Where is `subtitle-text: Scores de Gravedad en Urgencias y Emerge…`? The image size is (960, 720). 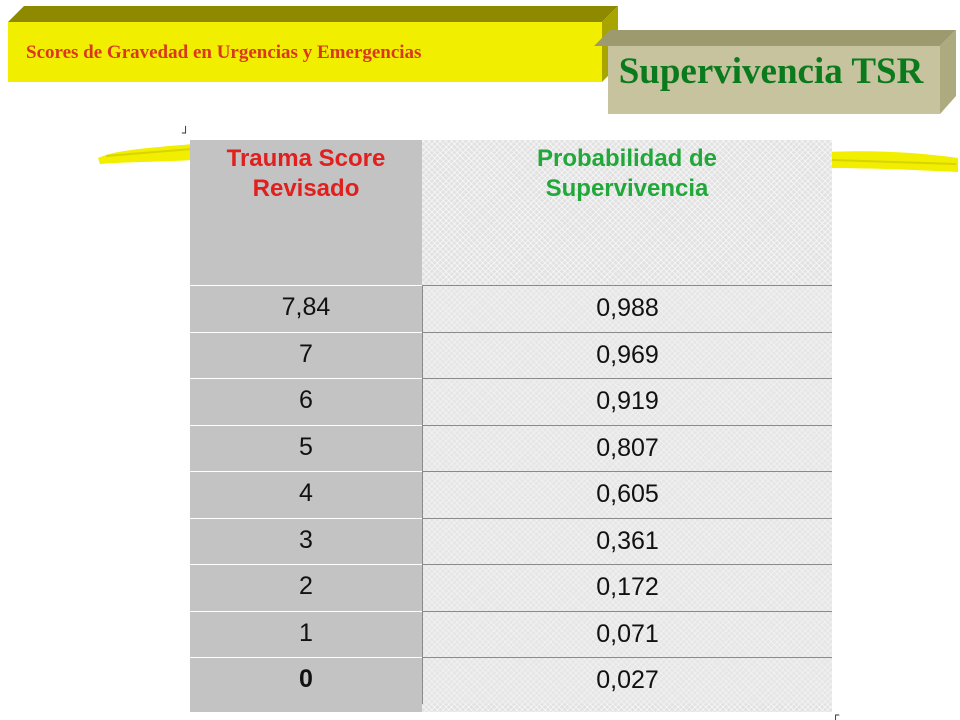 subtitle-text: Scores de Gravedad en Urgencias y Emerge… is located at coordinates (224, 52).